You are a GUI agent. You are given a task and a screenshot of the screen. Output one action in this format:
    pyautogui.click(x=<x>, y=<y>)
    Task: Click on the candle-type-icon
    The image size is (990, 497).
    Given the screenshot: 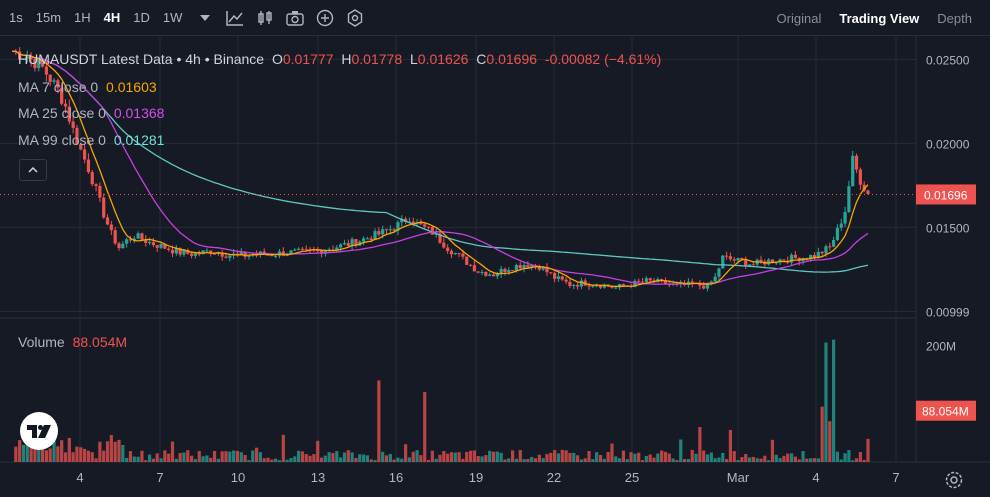 What is the action you would take?
    pyautogui.click(x=265, y=18)
    